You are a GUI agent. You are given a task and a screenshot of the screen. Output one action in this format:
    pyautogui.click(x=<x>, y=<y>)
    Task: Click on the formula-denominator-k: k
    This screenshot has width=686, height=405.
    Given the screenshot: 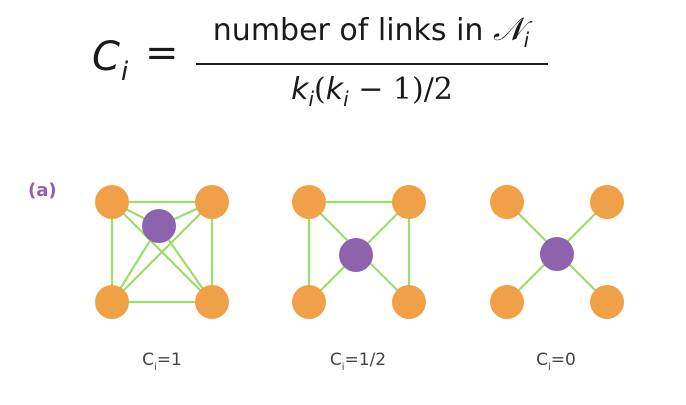 What is the action you would take?
    pyautogui.click(x=300, y=89)
    